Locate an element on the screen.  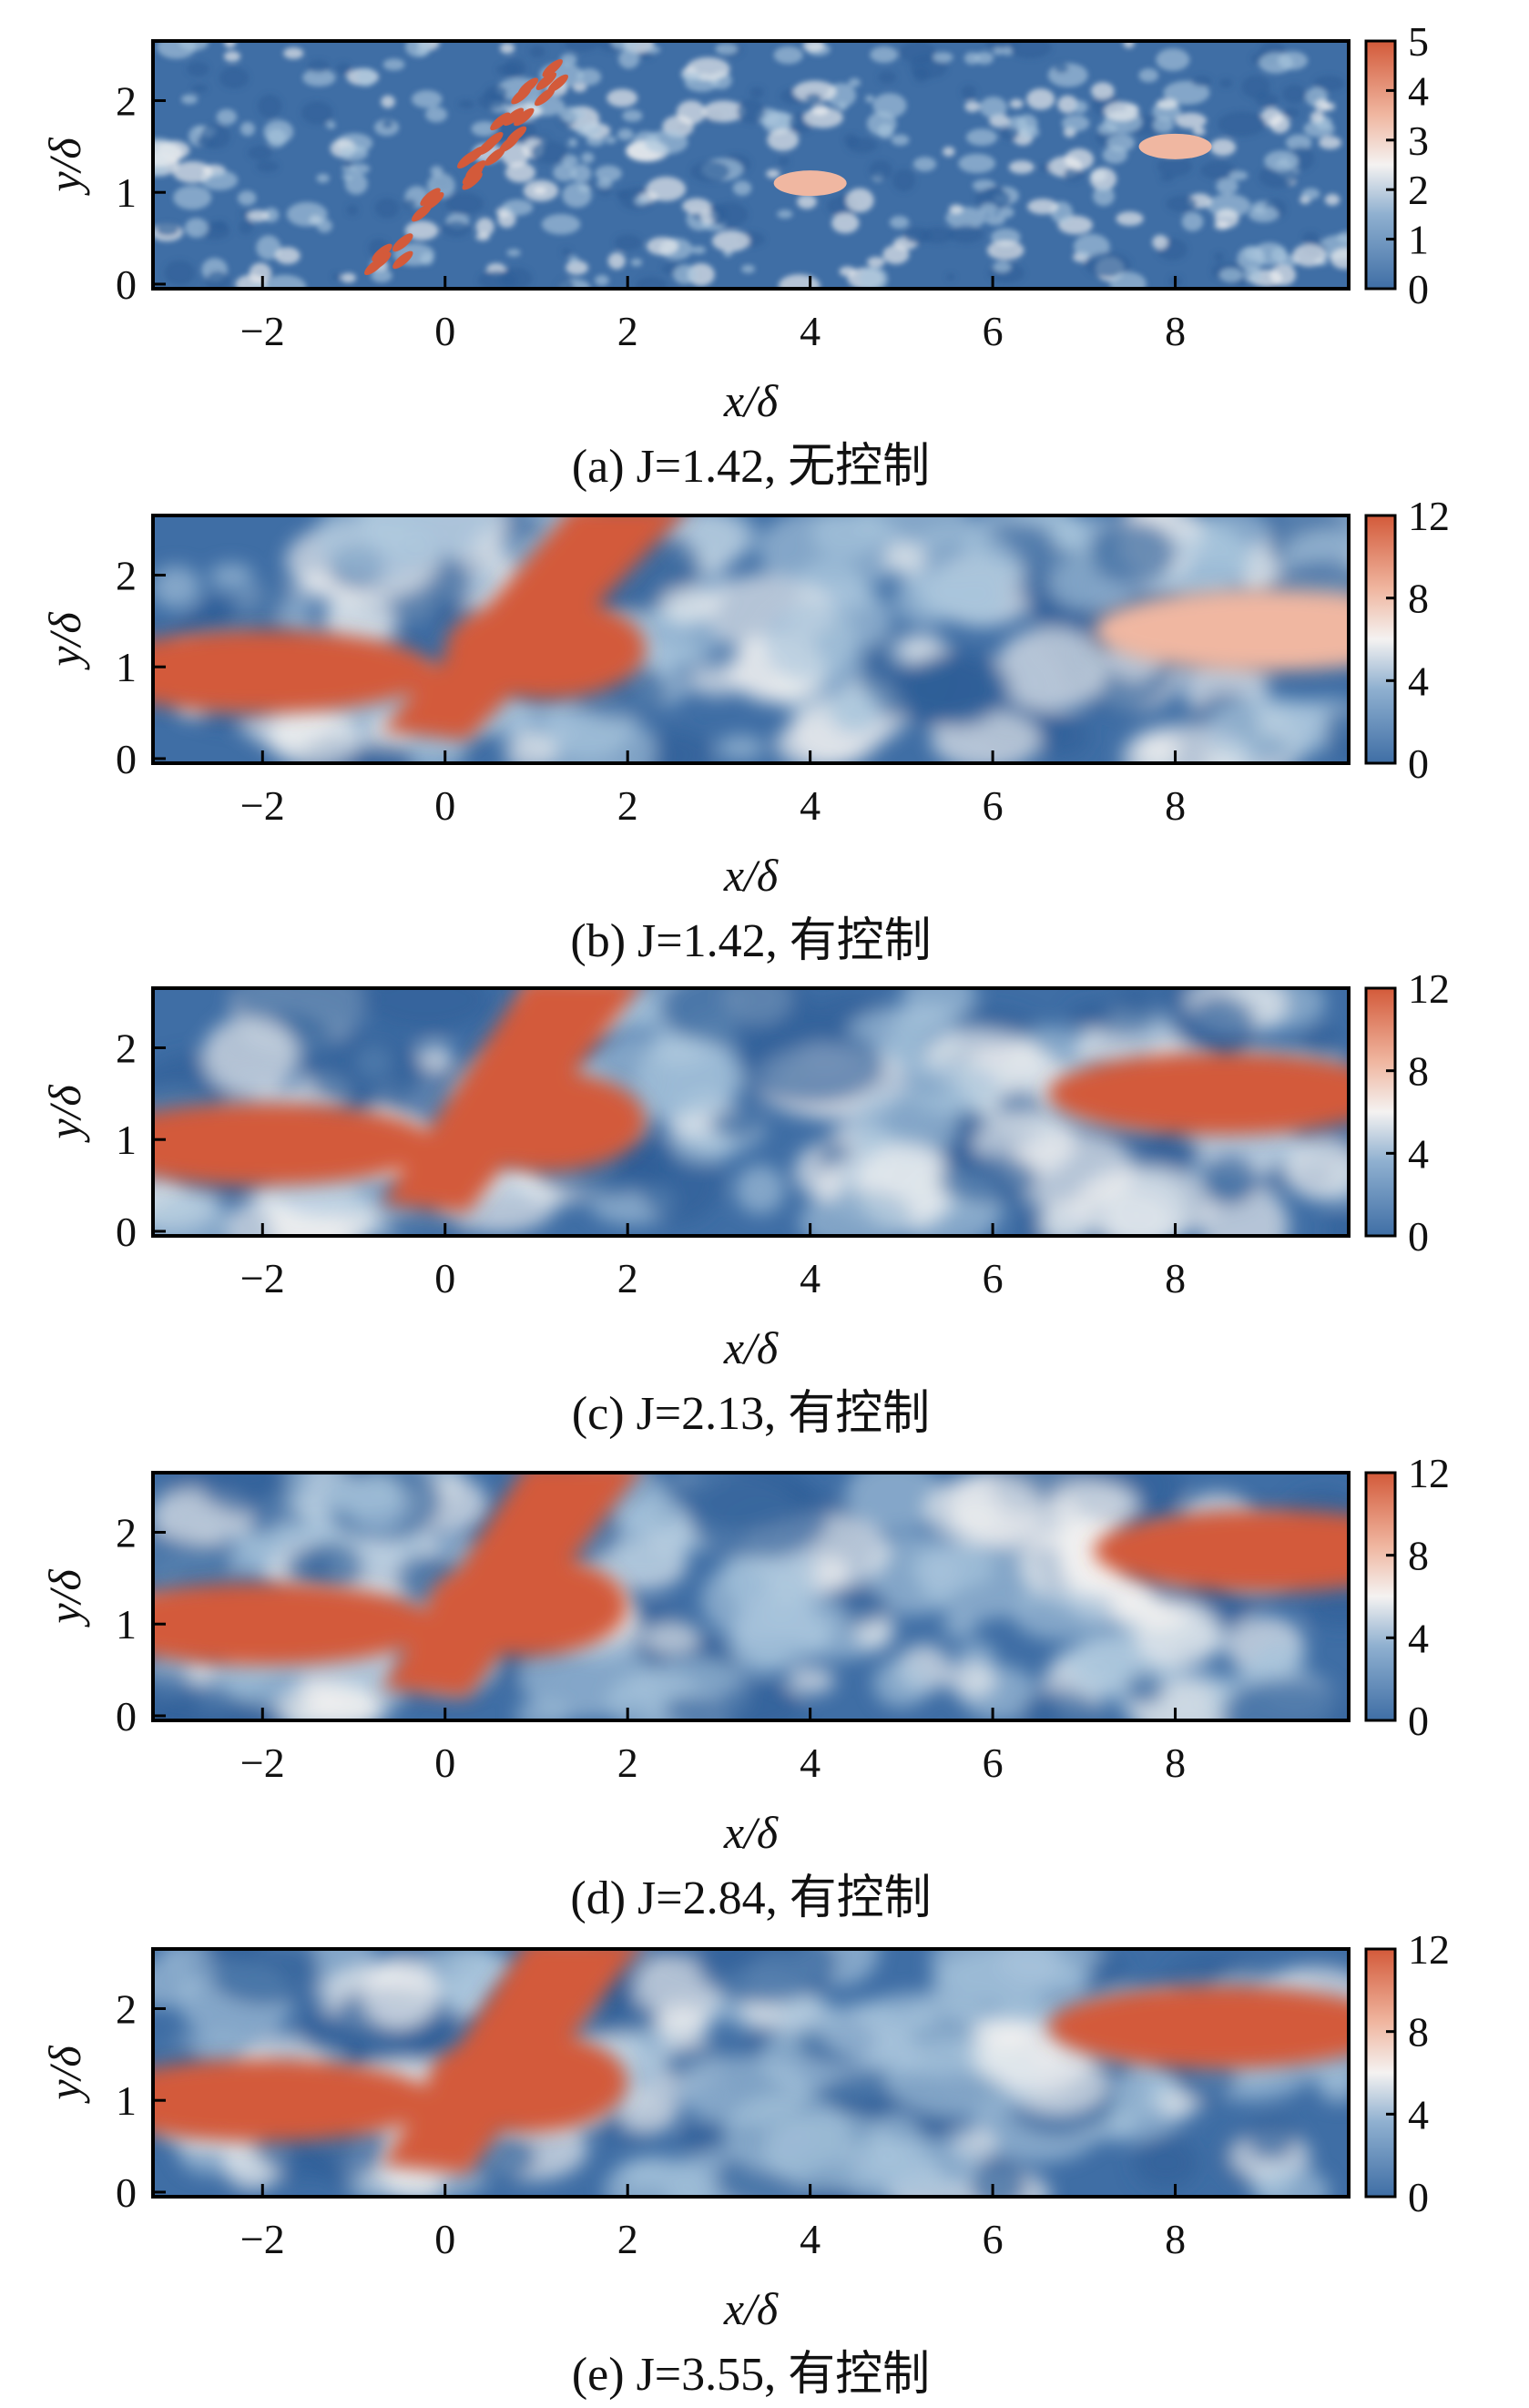
colorbar-tick-label: 4 is located at coordinates (1419, 2114).